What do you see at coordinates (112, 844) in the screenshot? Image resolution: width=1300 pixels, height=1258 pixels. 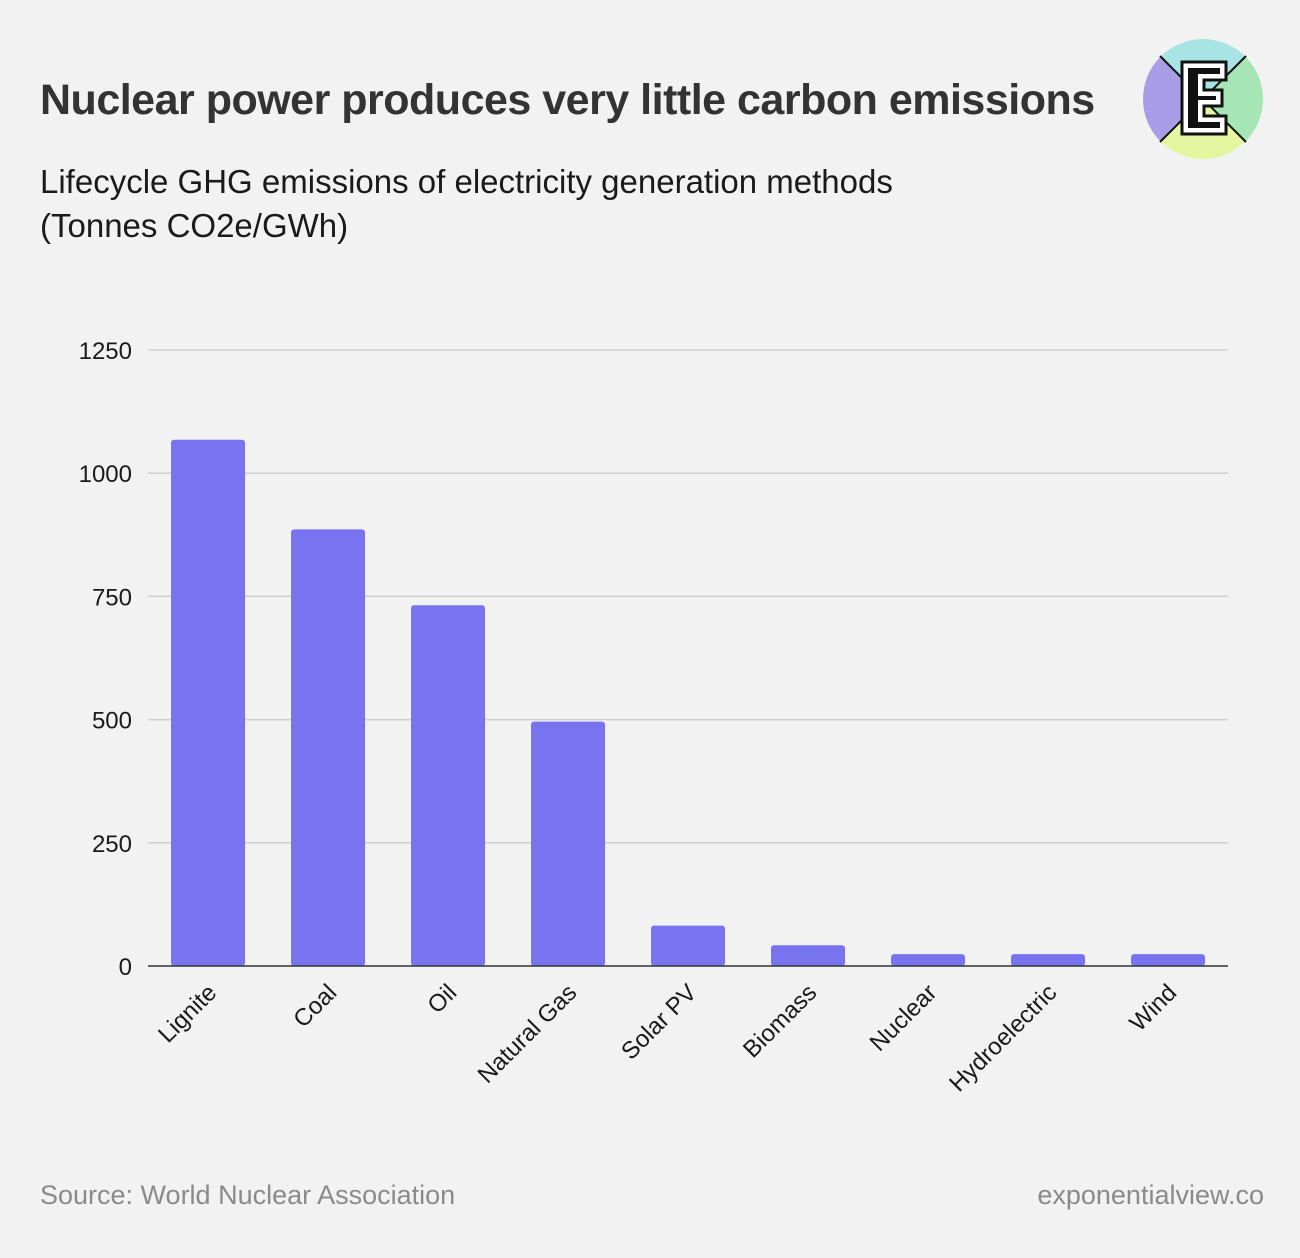 I see `y-tick-label: 250` at bounding box center [112, 844].